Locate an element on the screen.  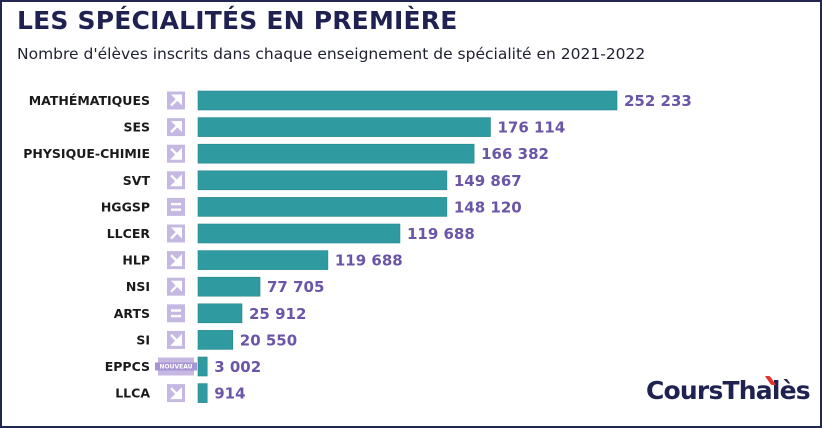
value-label: 166 382 is located at coordinates (515, 154).